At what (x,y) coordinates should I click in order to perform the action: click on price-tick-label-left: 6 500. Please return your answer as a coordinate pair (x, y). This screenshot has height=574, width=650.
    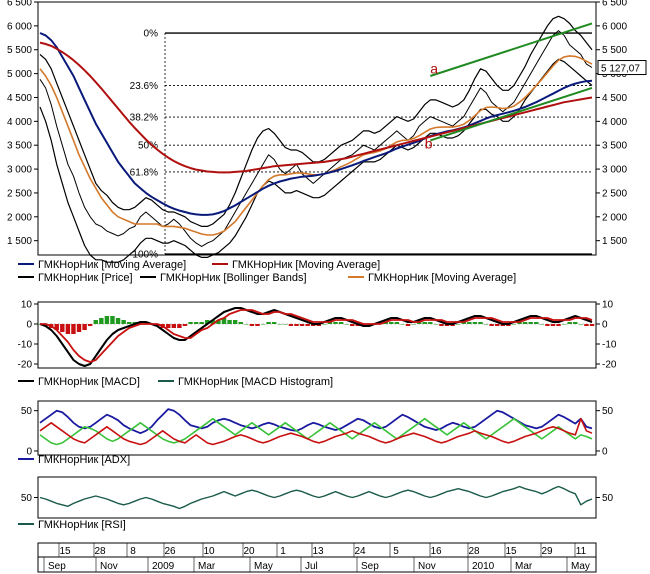
    Looking at the image, I should click on (19, 4).